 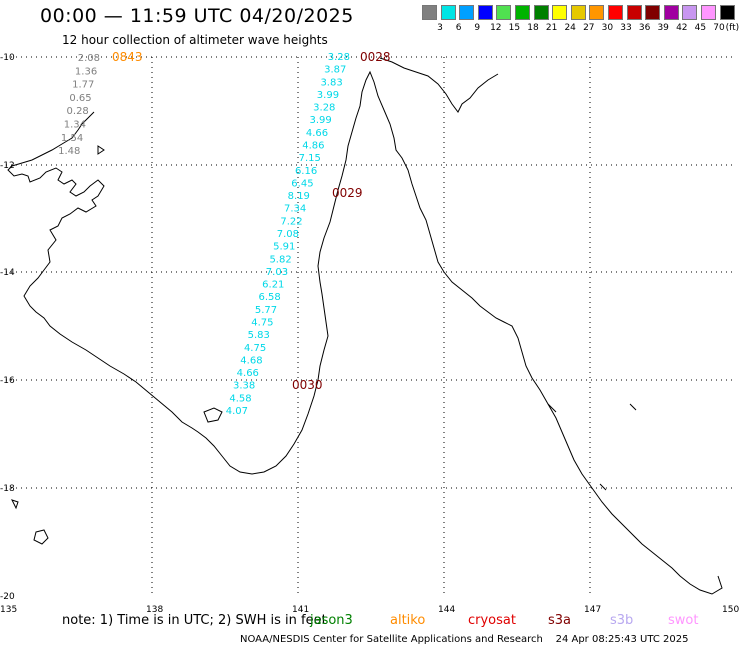 I want to click on pass-label-0029: 0029, so click(x=347, y=193).